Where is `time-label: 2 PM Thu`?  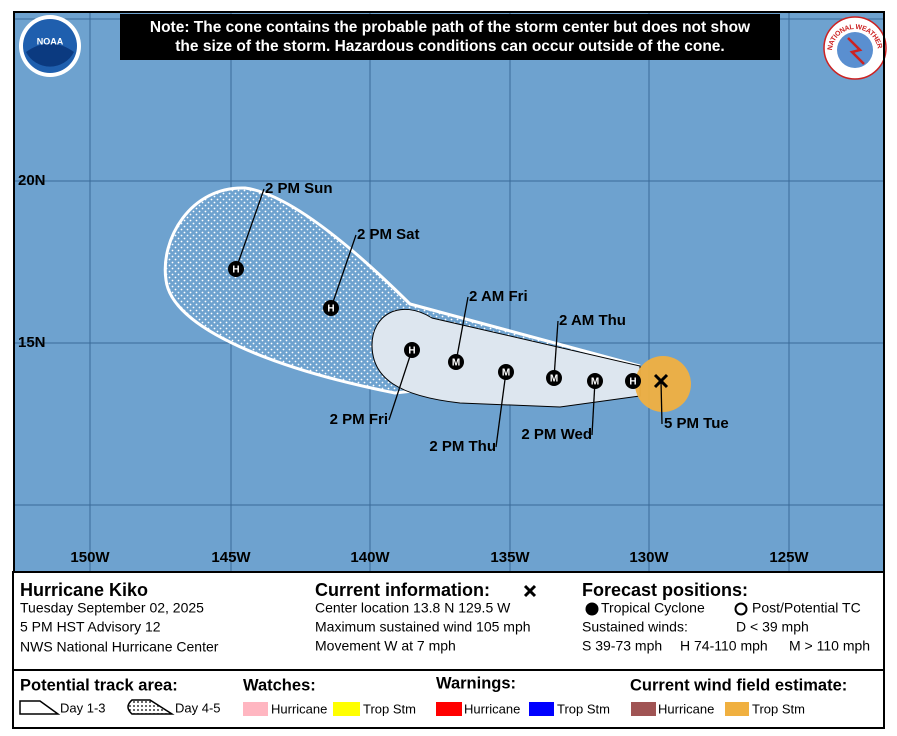
time-label: 2 PM Thu is located at coordinates (462, 446).